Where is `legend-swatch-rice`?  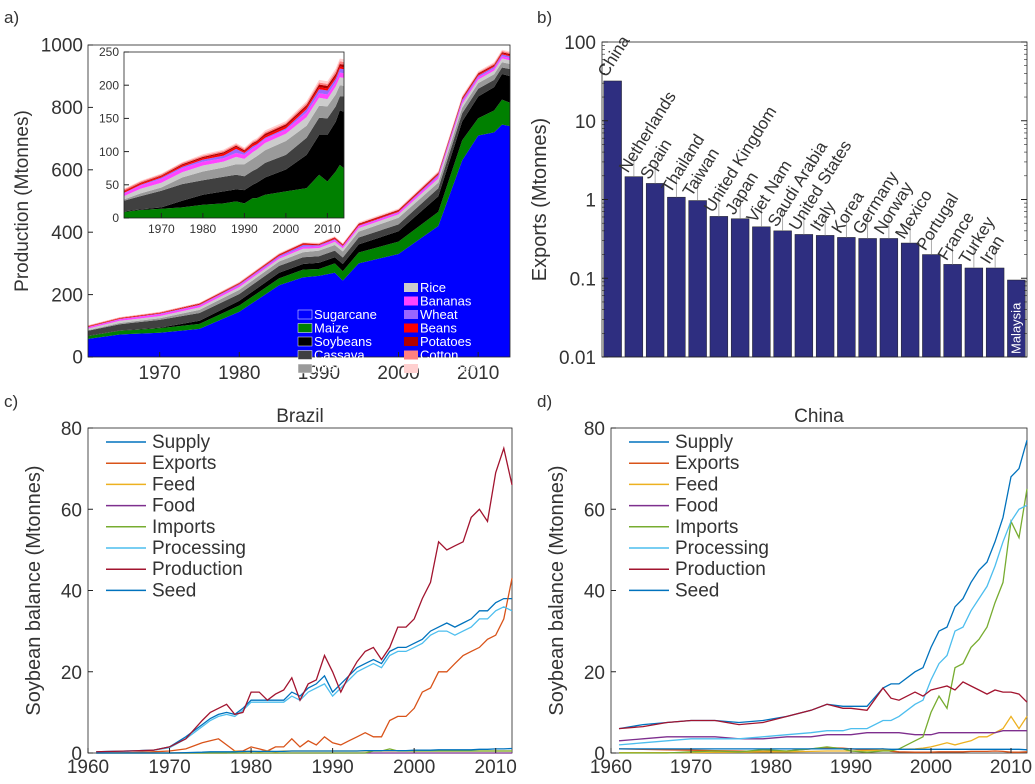
legend-swatch-rice is located at coordinates (411, 287).